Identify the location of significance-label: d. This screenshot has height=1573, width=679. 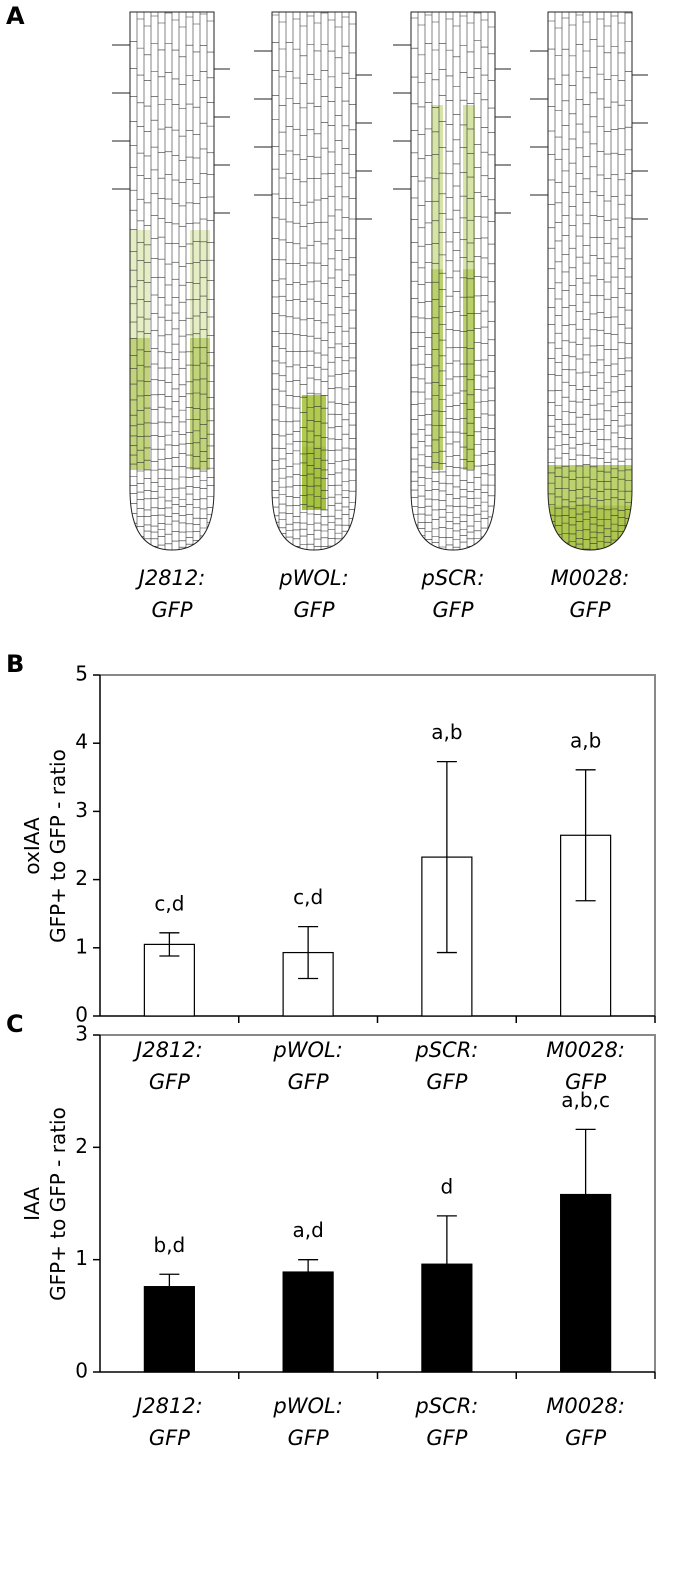
(447, 1186).